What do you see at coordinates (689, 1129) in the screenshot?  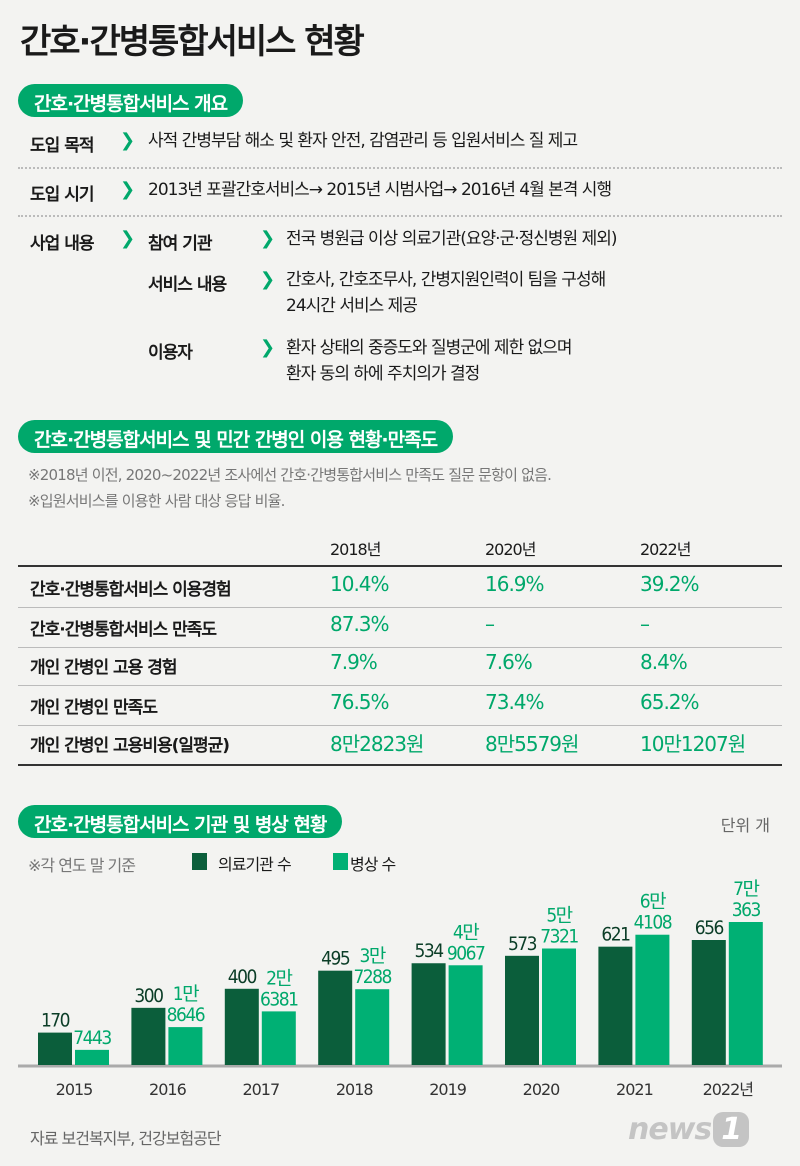 I see `news1-logo: news 1` at bounding box center [689, 1129].